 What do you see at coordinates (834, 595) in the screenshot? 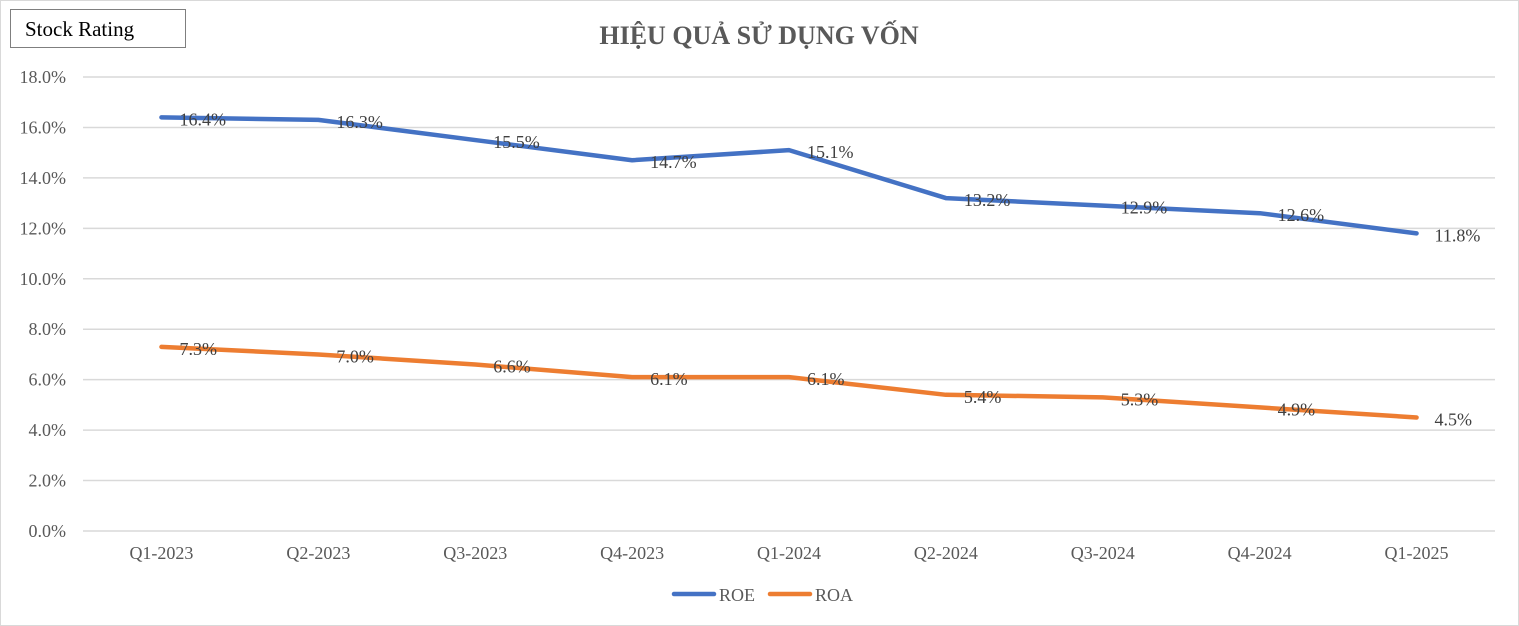
I see `legend-label-roa: ROA` at bounding box center [834, 595].